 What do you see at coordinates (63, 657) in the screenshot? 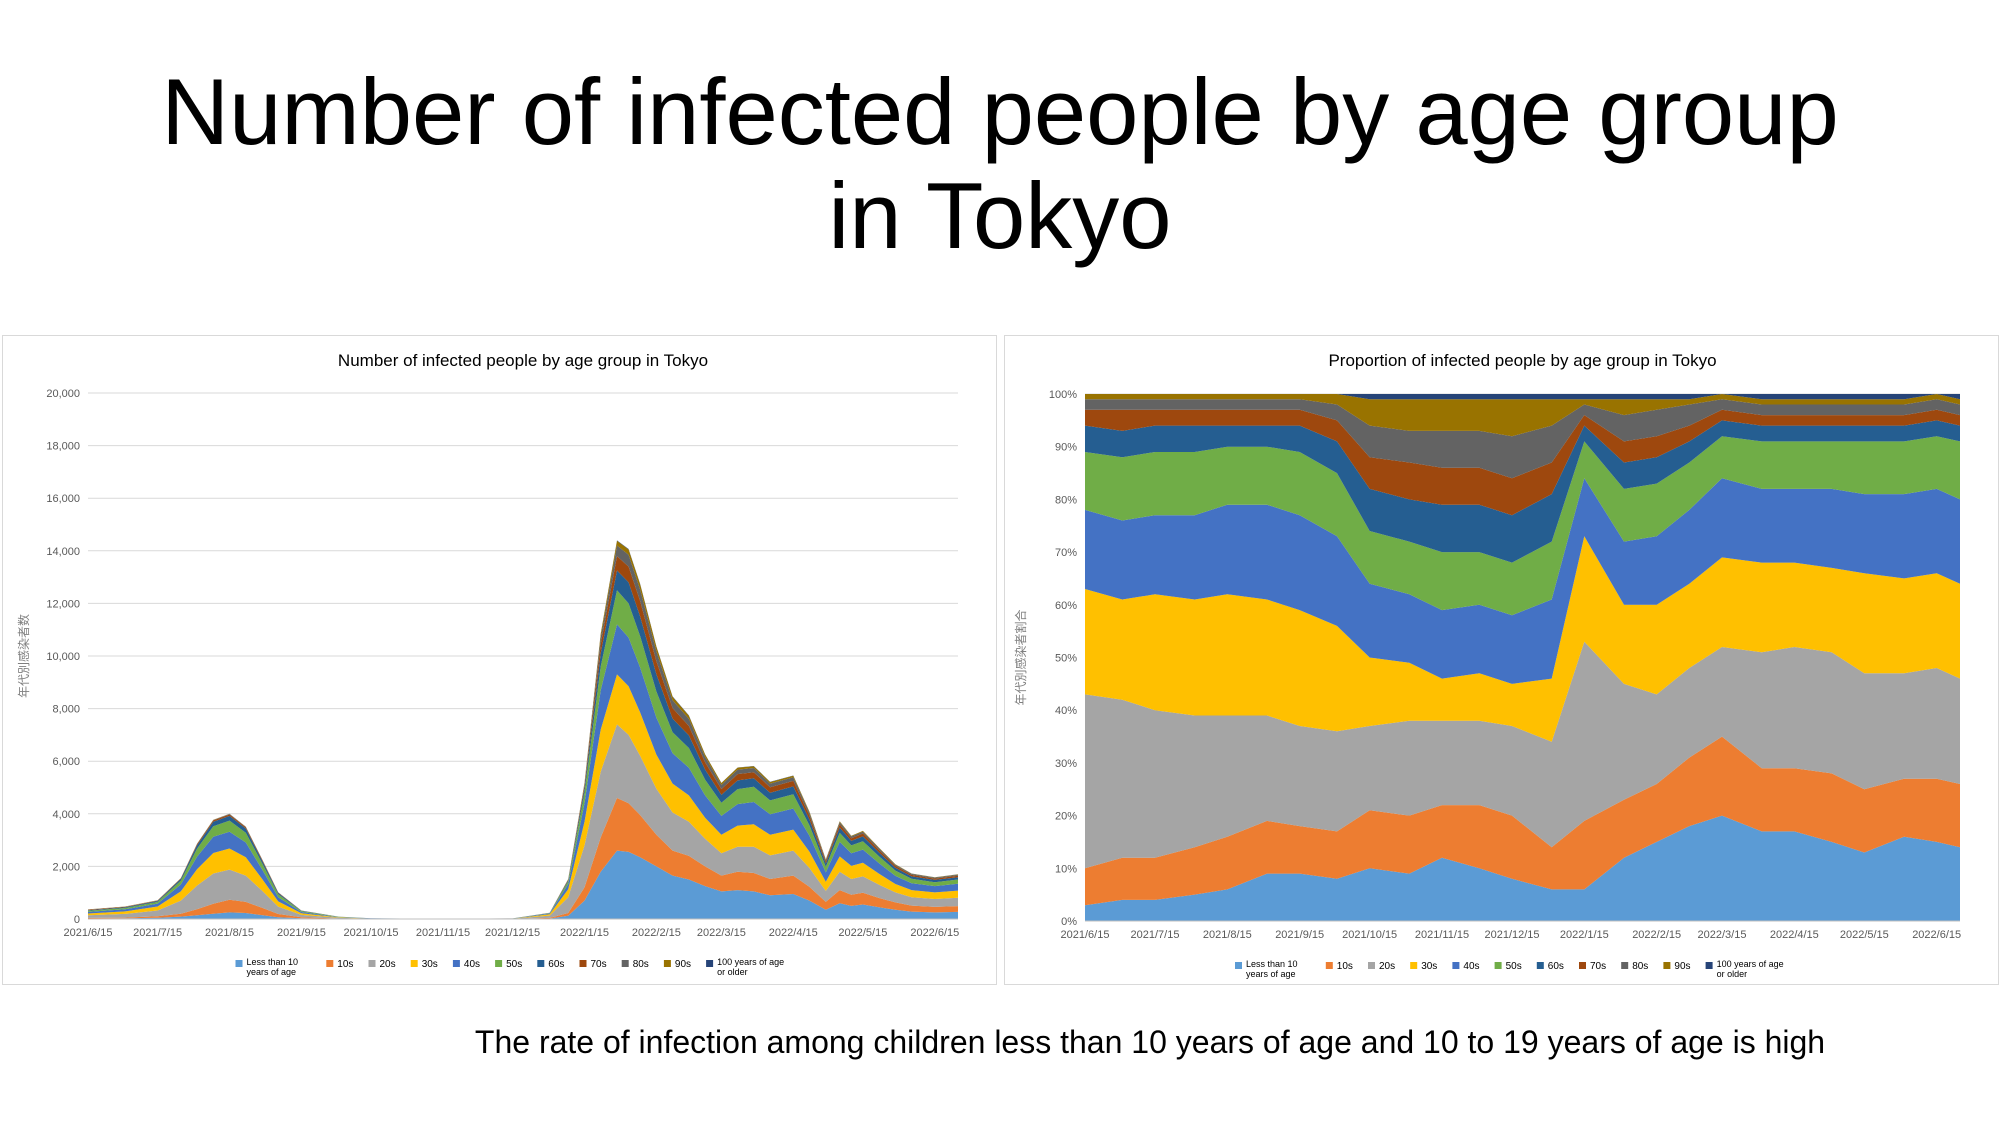
I see `y-tick-label: 10,000` at bounding box center [63, 657].